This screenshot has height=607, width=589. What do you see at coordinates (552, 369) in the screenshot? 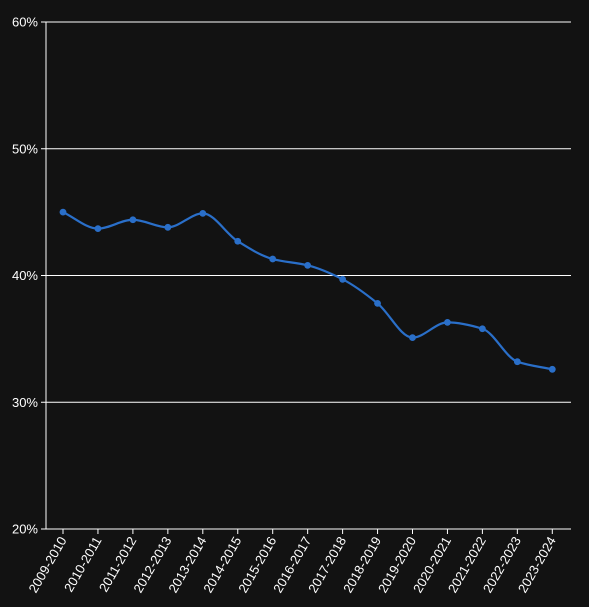
I see `data-point-2023-2024` at bounding box center [552, 369].